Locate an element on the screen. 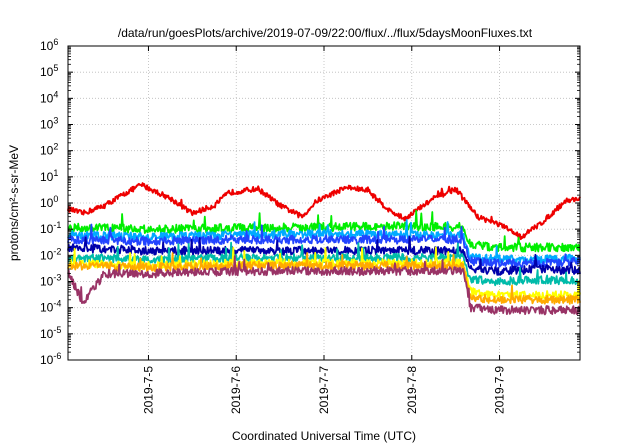  y-tick-label: 10⁻³ is located at coordinates (50, 281).